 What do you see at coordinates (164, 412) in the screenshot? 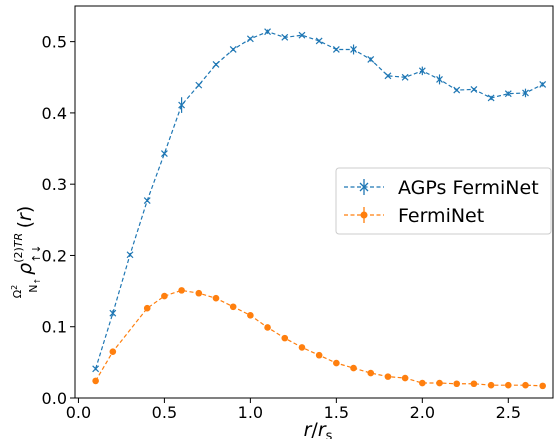
I see `x-tick-label: 0.5` at bounding box center [164, 412].